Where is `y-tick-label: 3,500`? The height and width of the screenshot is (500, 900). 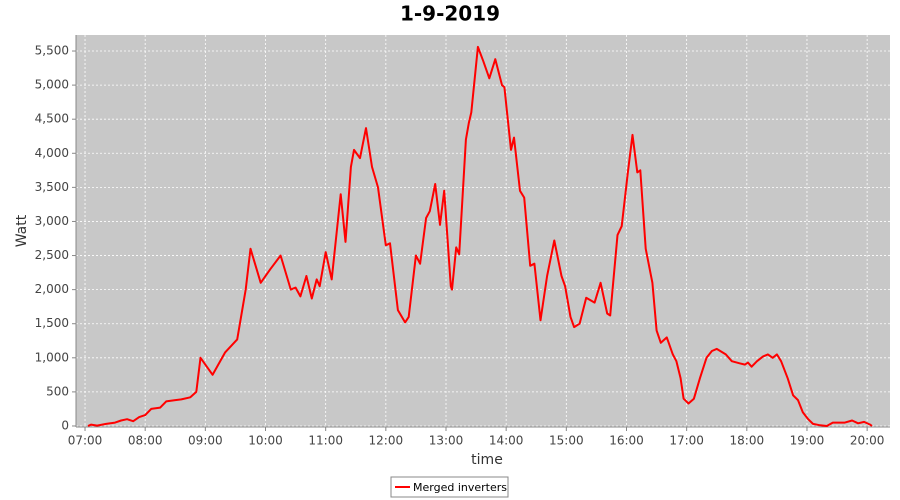 y-tick-label: 3,500 is located at coordinates (52, 187).